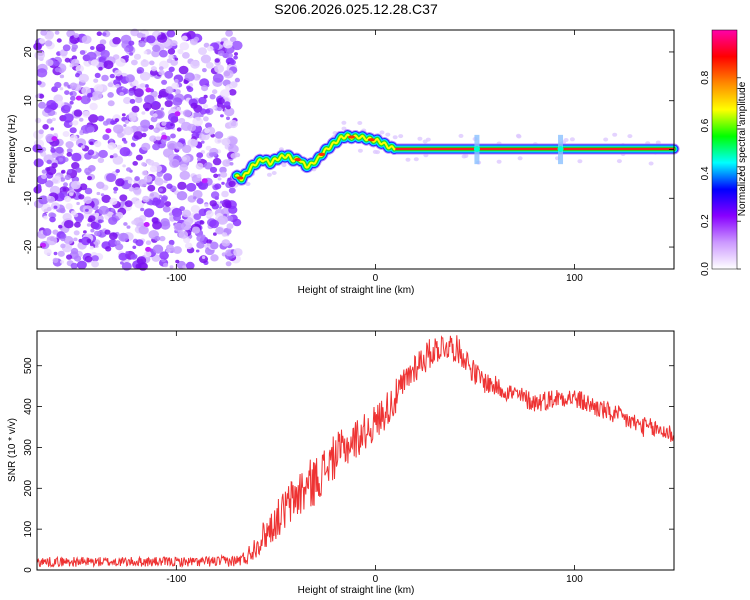  Describe the element at coordinates (28, 488) in the screenshot. I see `snr-y-tick-label: 200` at that location.